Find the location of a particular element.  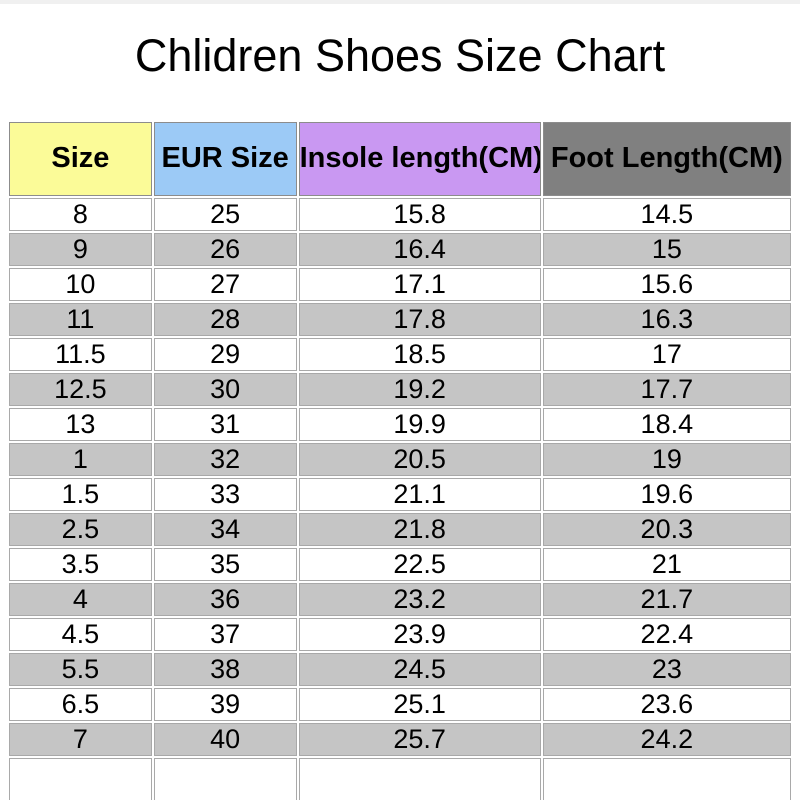

table-cell: 2.5 is located at coordinates (80, 529).